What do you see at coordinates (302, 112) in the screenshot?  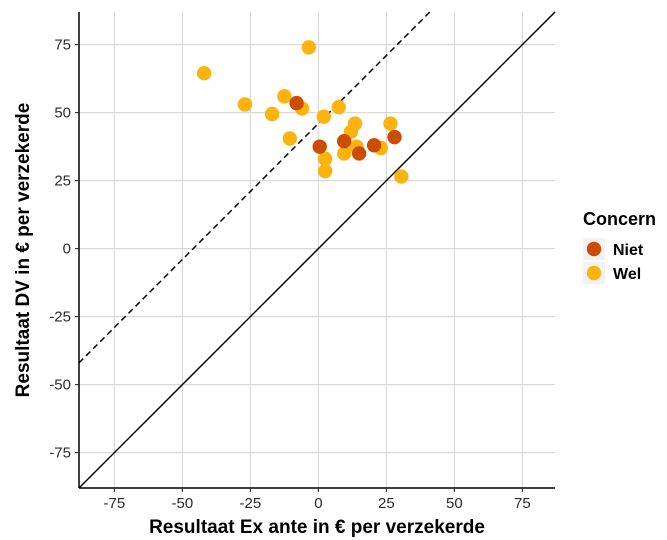 I see `data-points` at bounding box center [302, 112].